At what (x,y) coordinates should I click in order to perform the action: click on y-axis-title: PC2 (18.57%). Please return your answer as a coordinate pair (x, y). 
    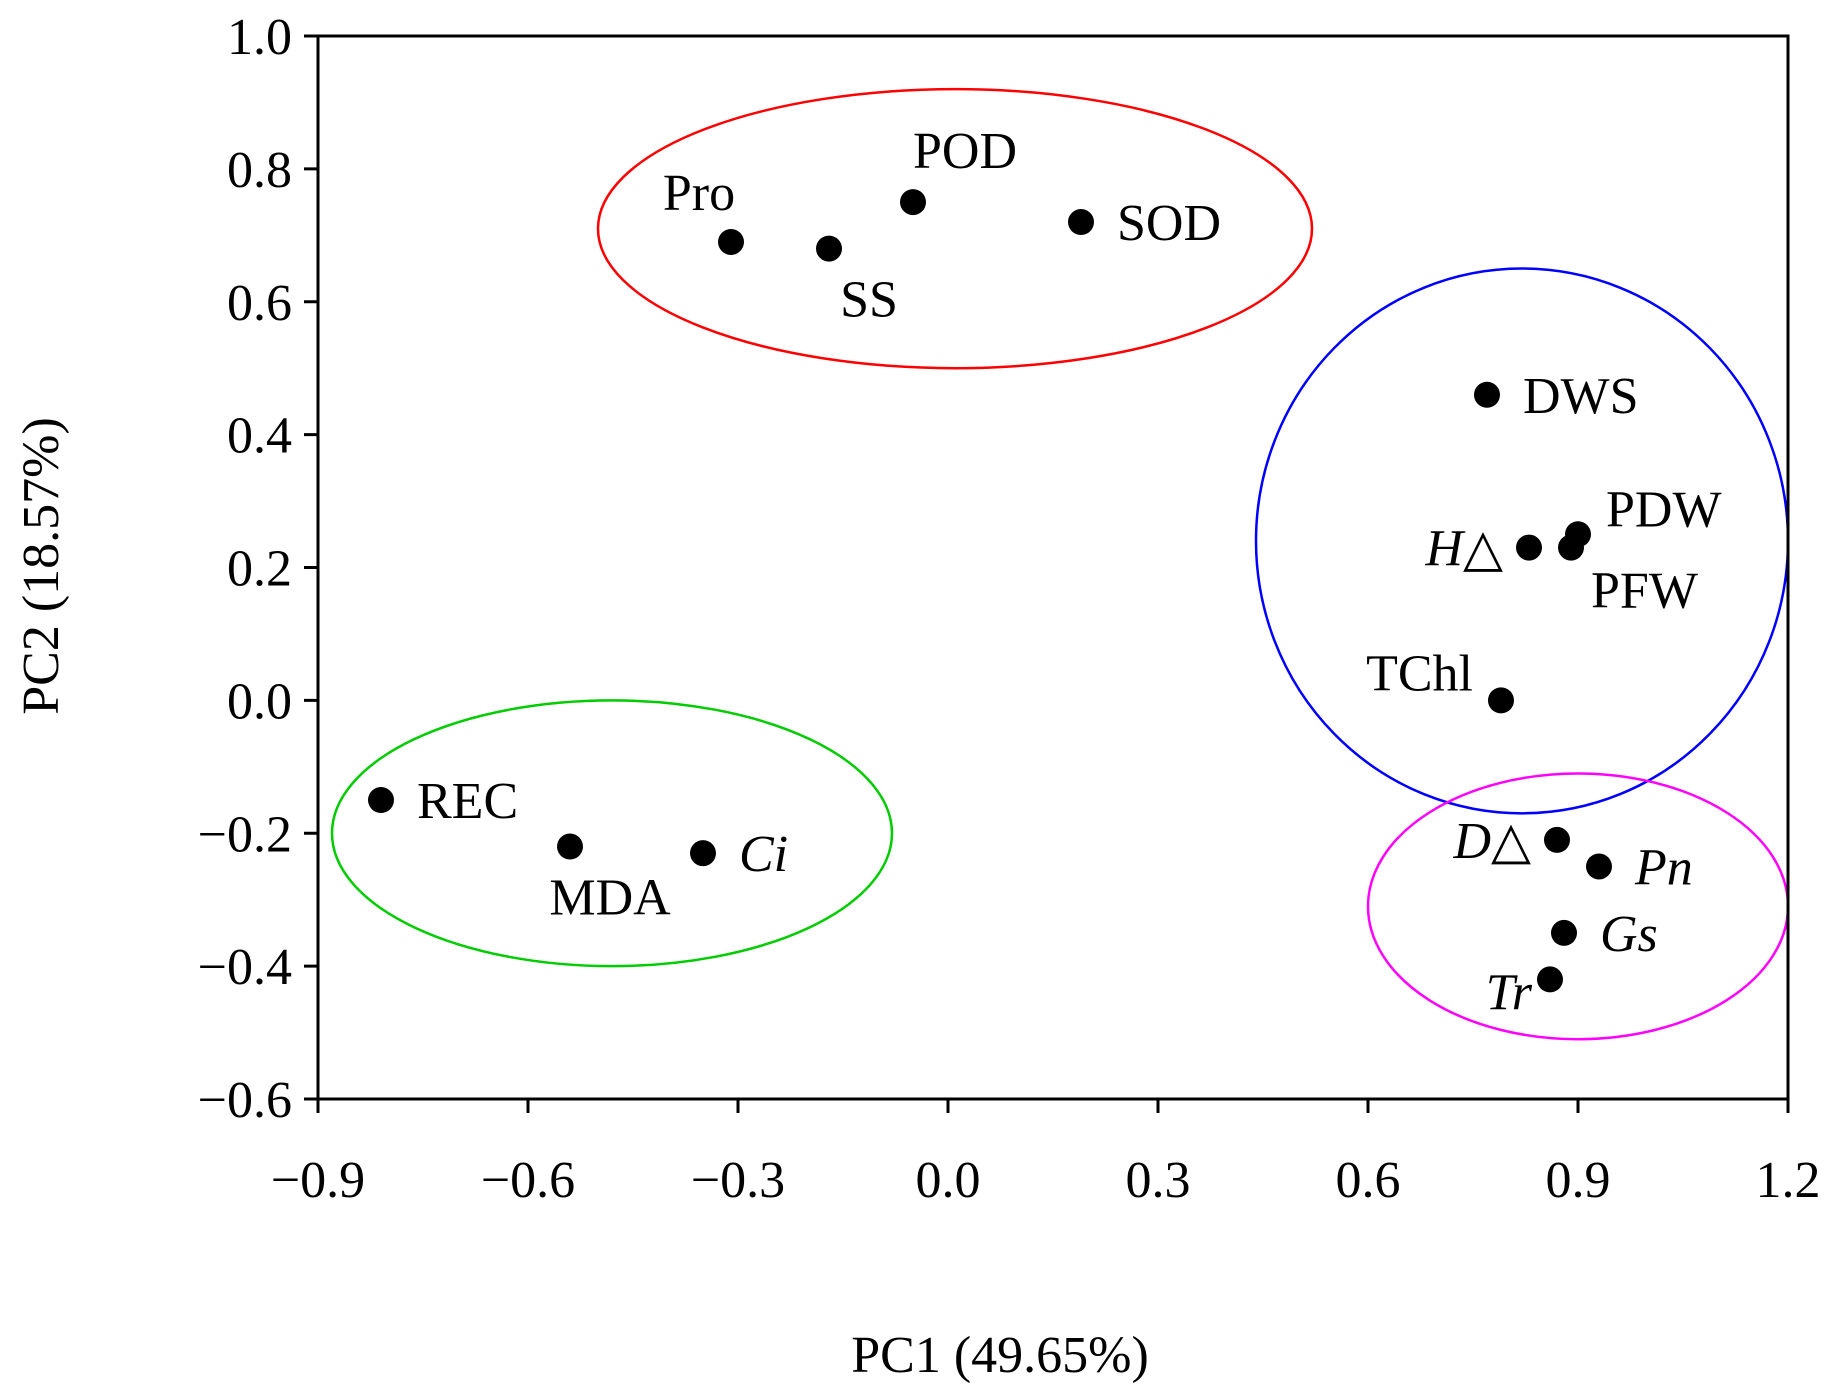
    Looking at the image, I should click on (41, 566).